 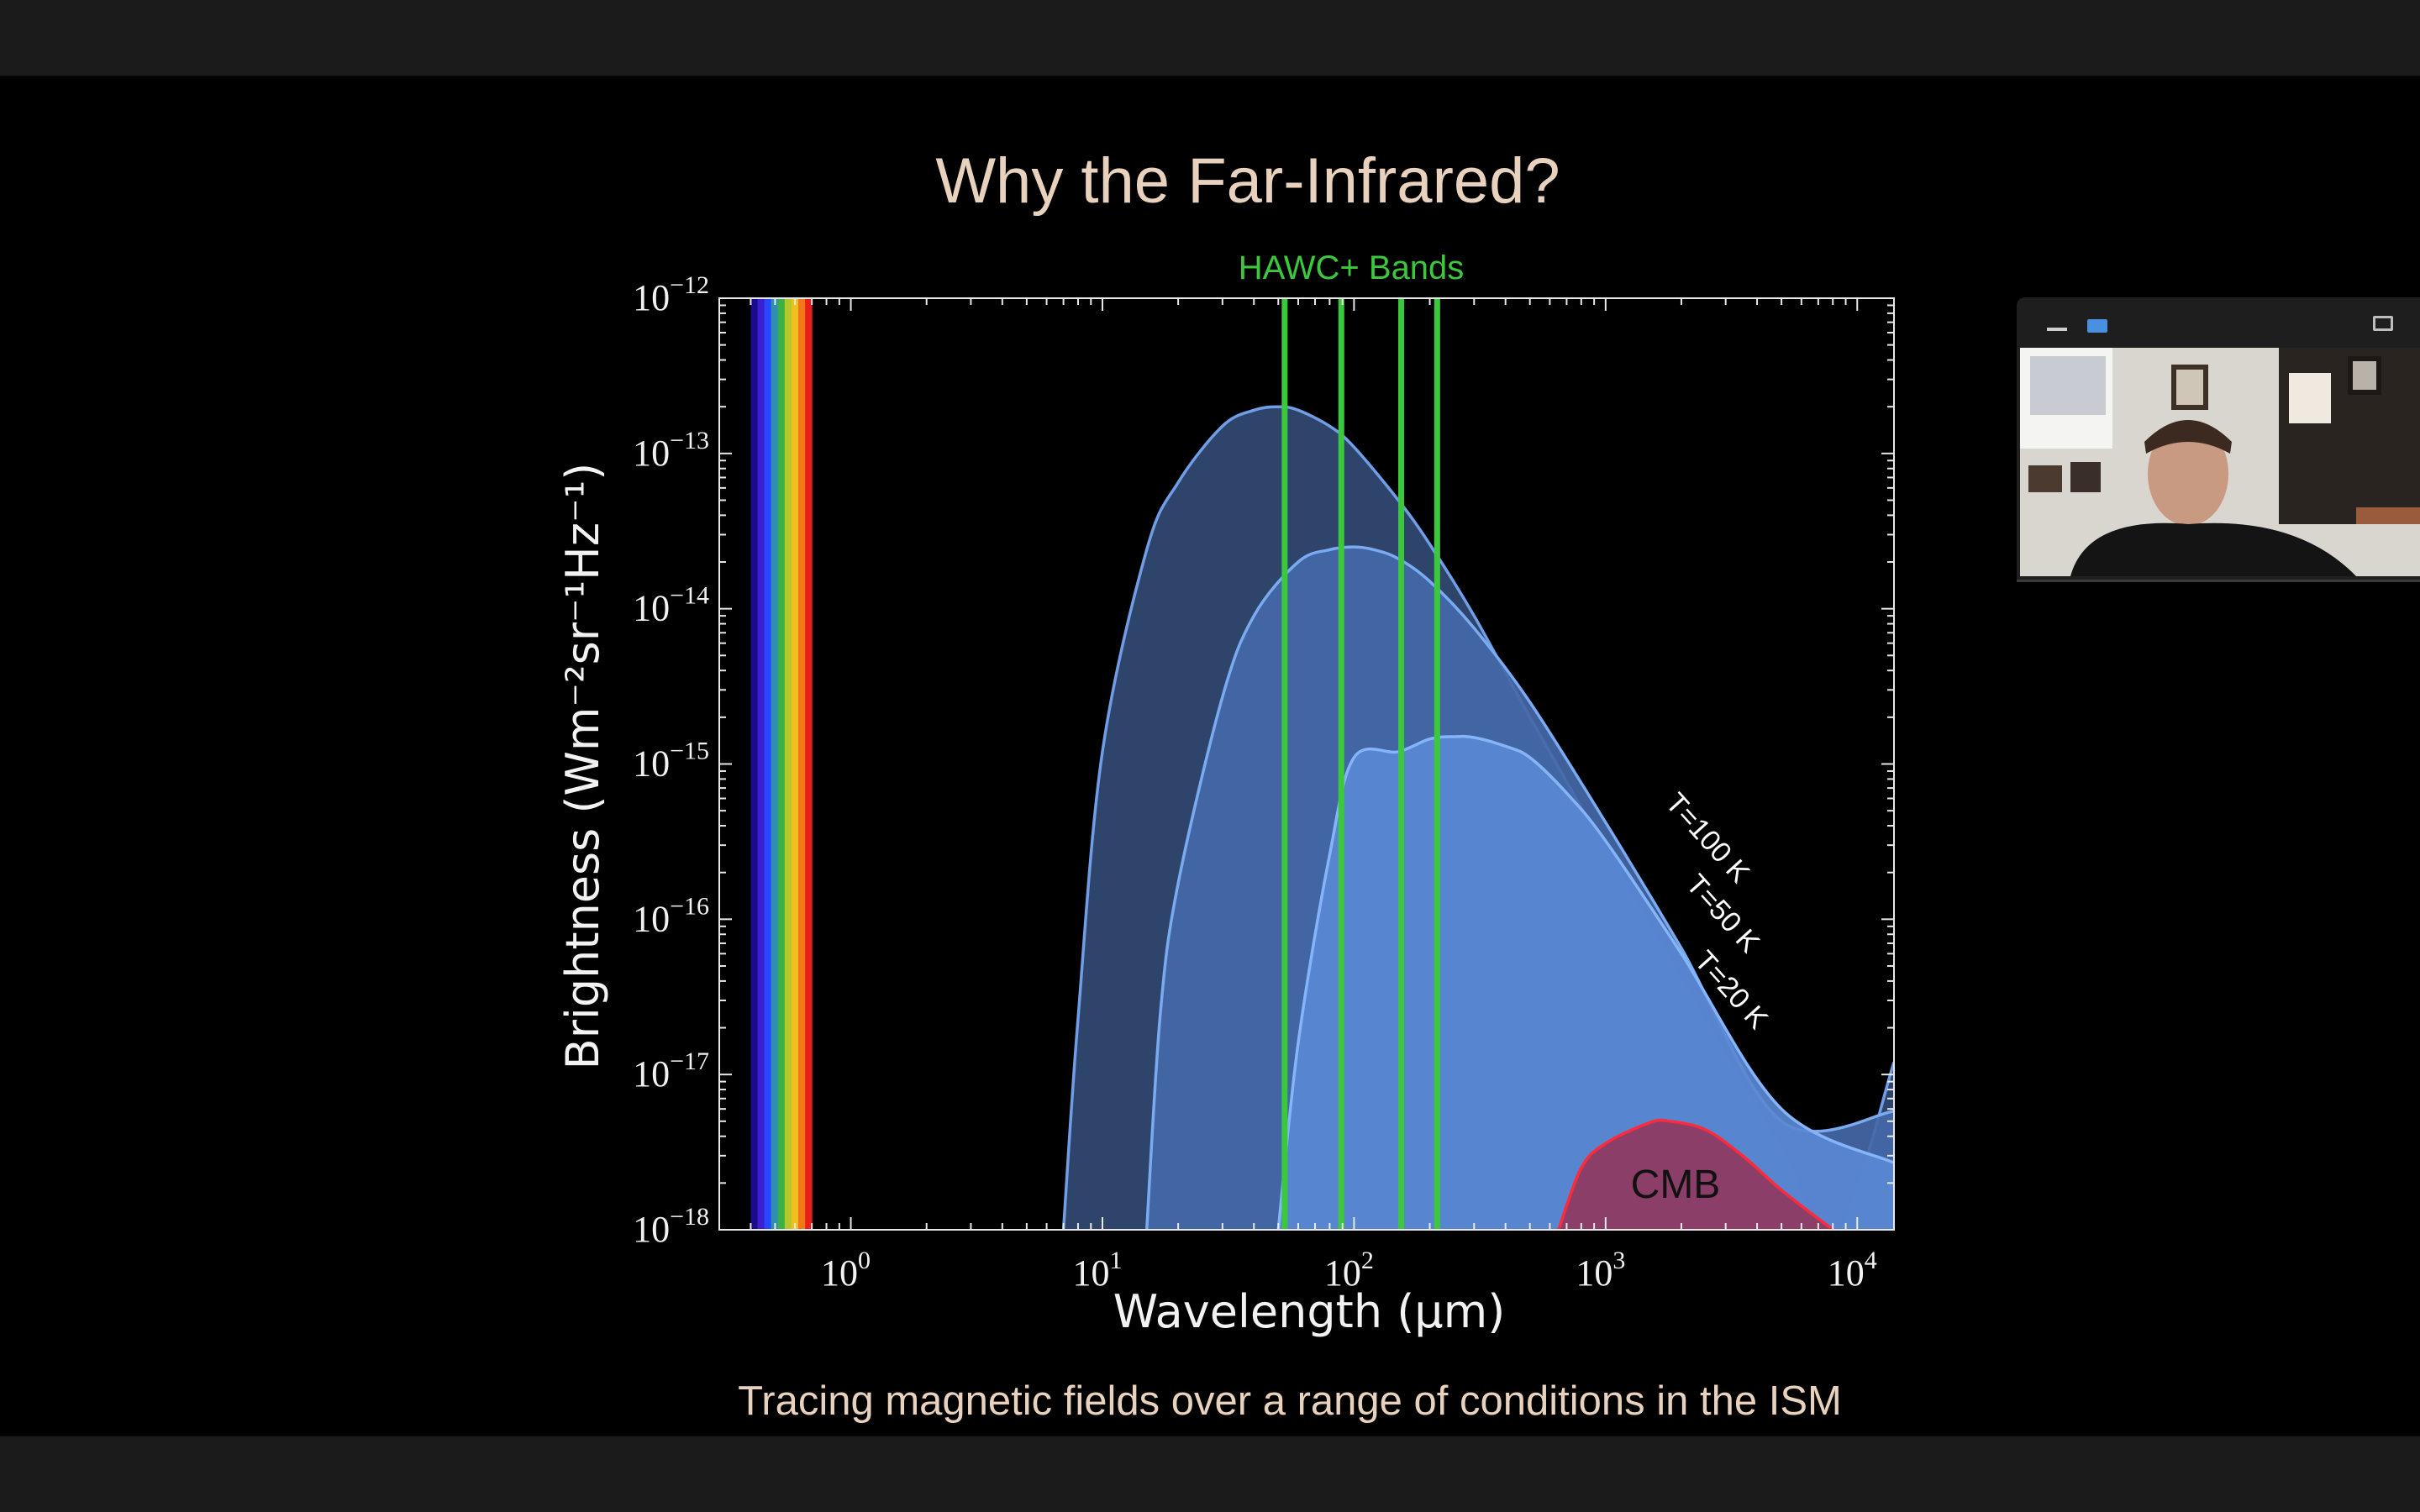 I want to click on x-tick-label: 10², so click(x=1349, y=1270).